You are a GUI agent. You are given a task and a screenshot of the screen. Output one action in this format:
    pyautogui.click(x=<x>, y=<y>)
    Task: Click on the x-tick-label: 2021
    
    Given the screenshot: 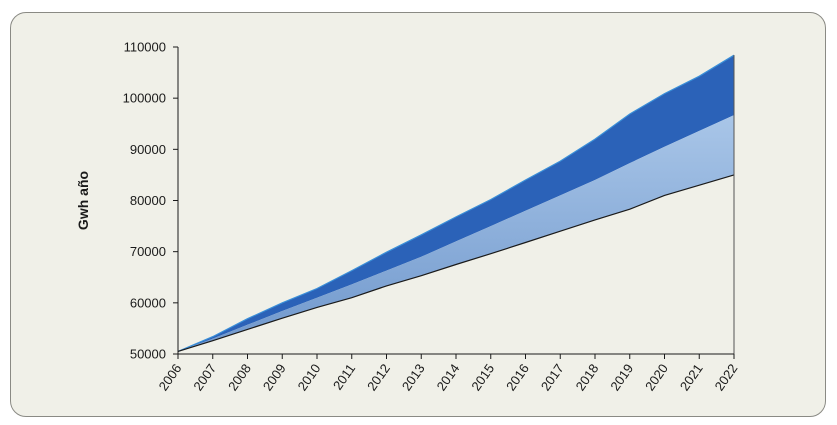 What is the action you would take?
    pyautogui.click(x=691, y=377)
    